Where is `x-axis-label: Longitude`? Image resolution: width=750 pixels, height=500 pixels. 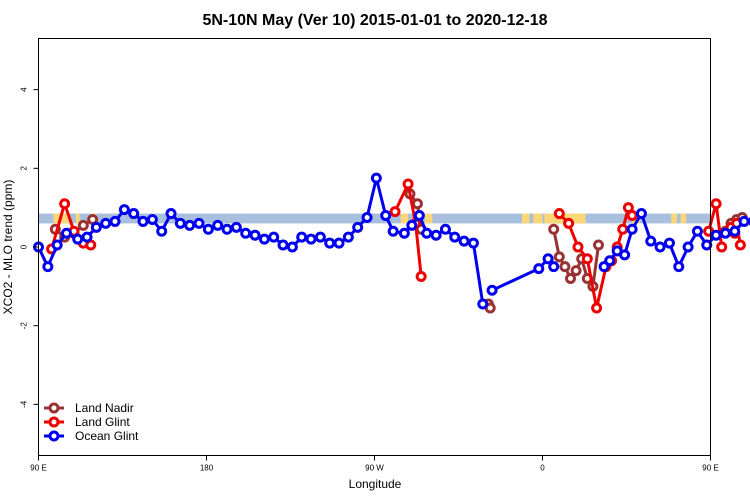 x-axis-label: Longitude is located at coordinates (375, 484).